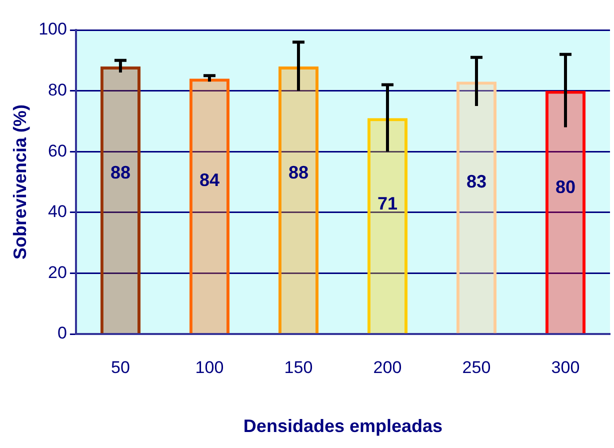 The width and height of the screenshot is (614, 448). What do you see at coordinates (565, 187) in the screenshot?
I see `data-label: 80` at bounding box center [565, 187].